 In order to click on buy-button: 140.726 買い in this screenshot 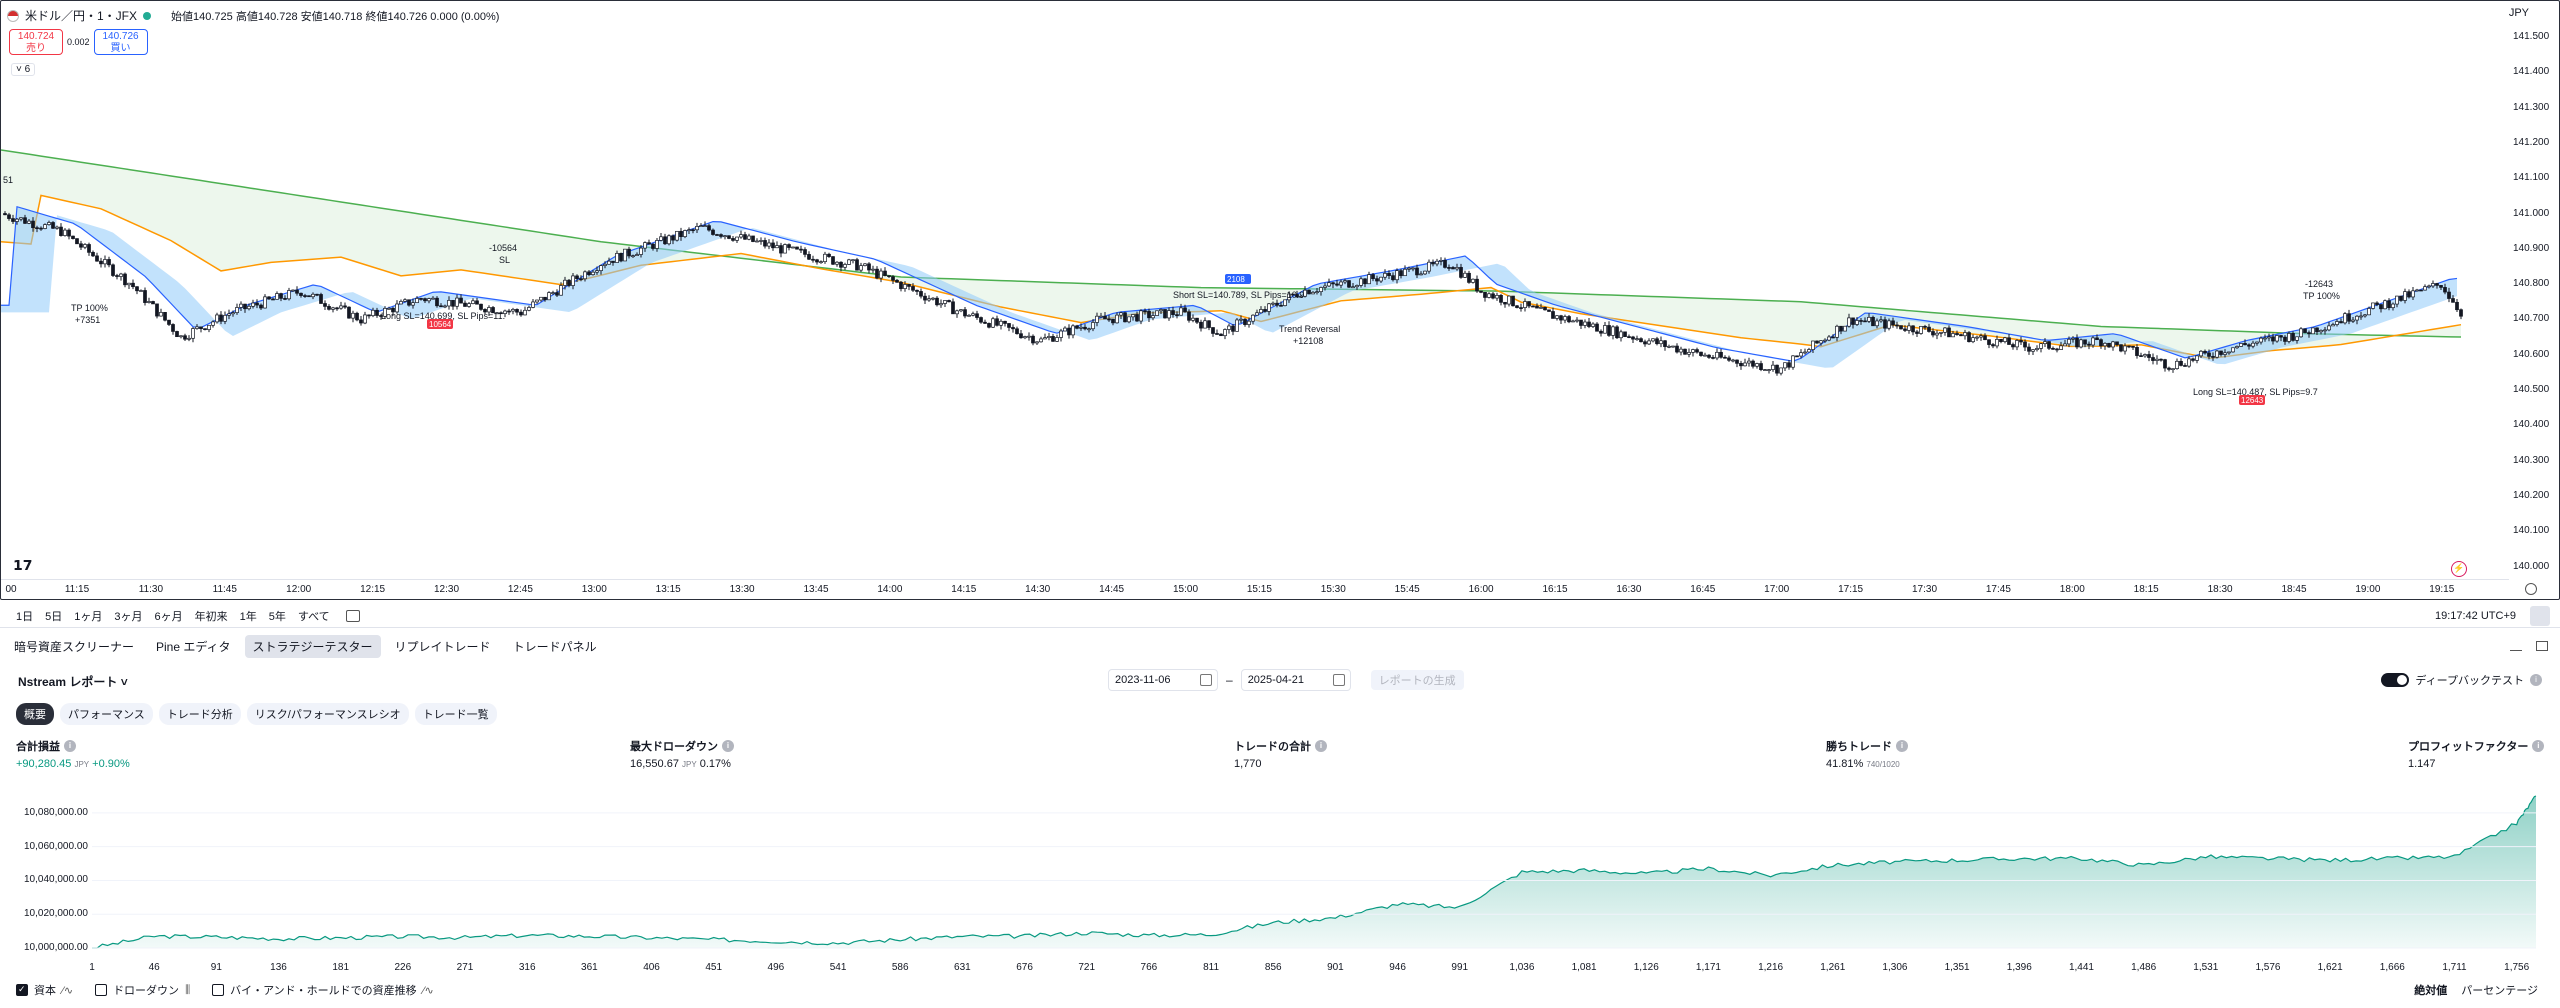, I will do `click(120, 42)`.